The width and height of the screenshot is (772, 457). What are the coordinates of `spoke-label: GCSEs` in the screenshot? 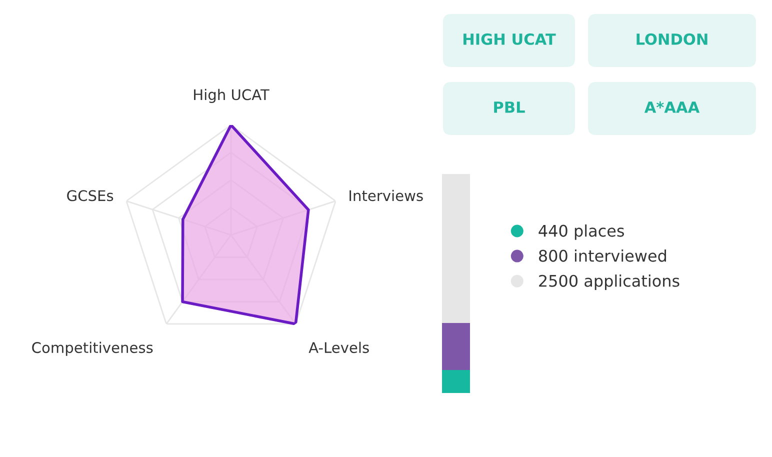 It's located at (90, 196).